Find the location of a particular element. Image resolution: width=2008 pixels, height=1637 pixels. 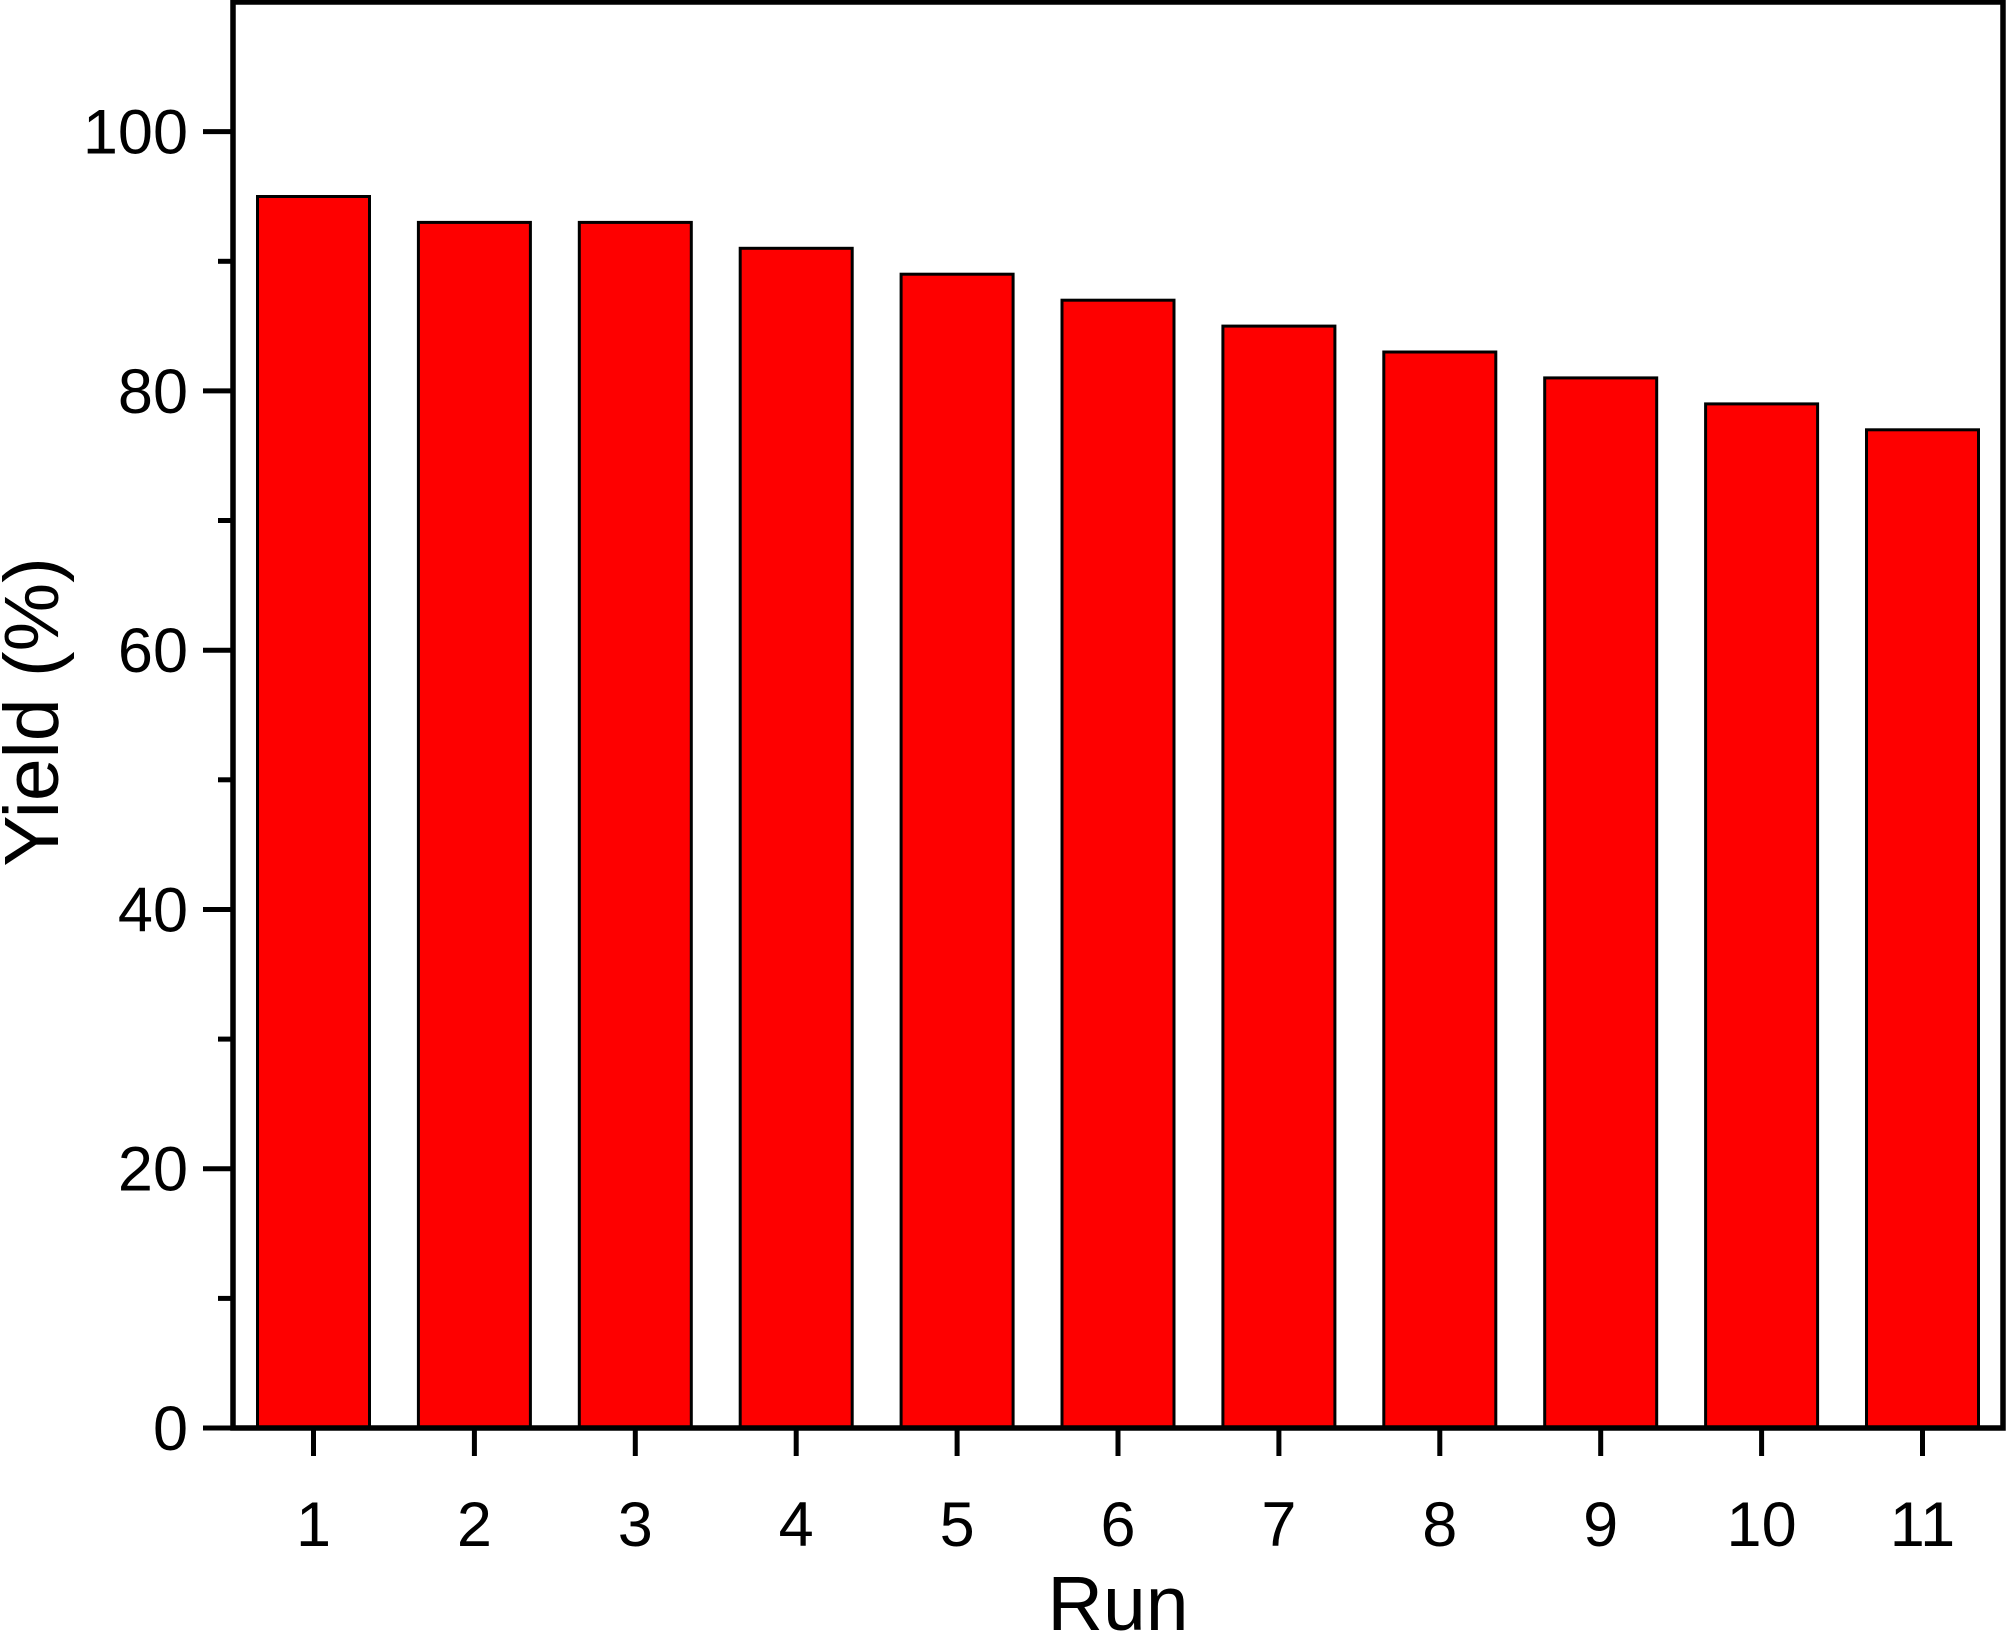

x-tick-label: 7 is located at coordinates (1278, 1525).